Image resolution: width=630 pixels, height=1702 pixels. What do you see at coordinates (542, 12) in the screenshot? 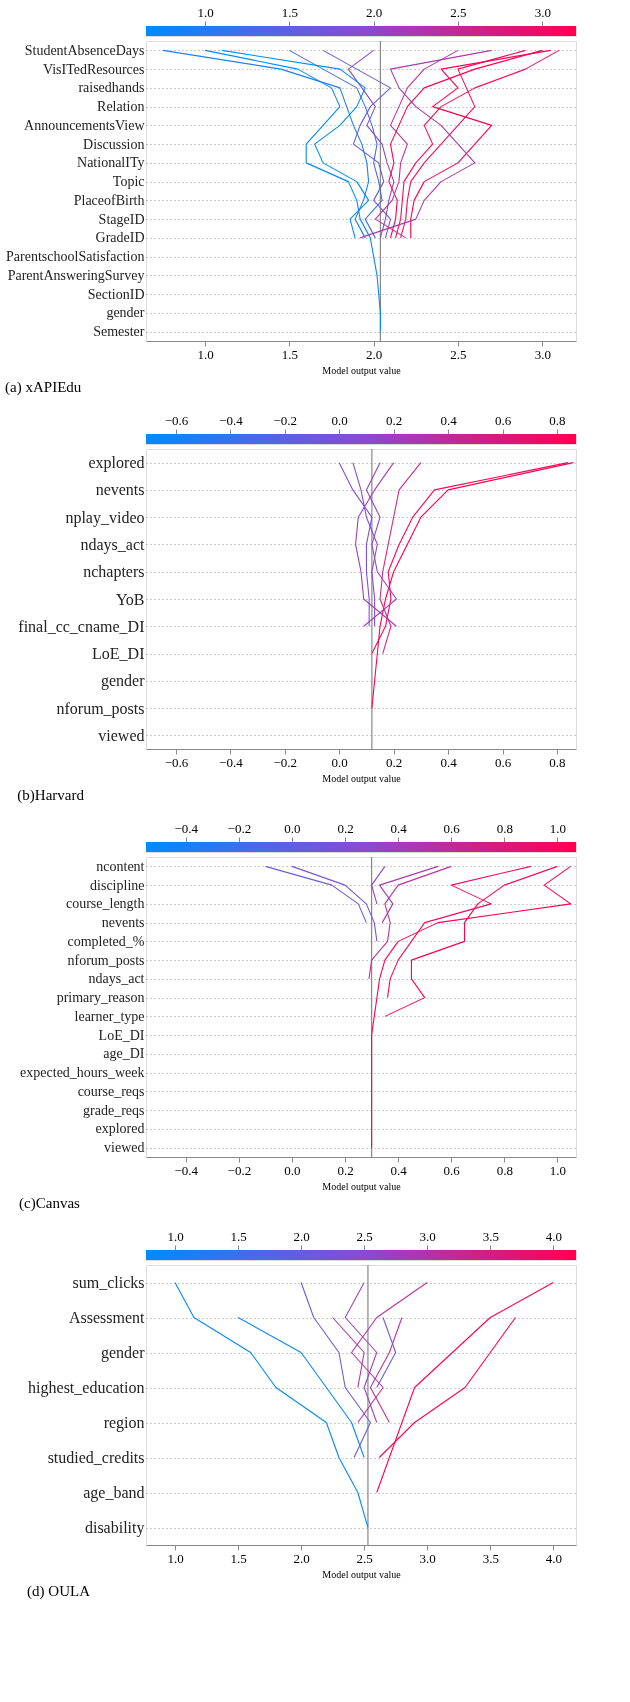
I see `color-bar-label: 3.0` at bounding box center [542, 12].